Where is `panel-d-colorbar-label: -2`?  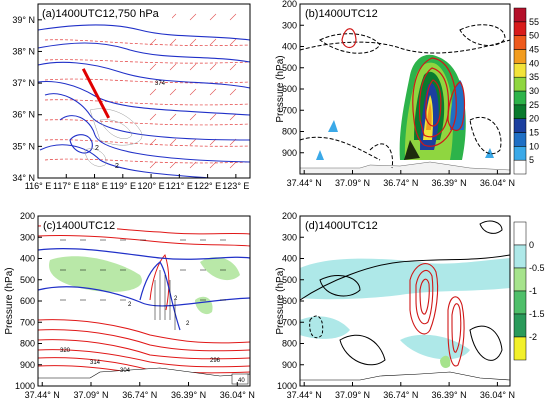 panel-d-colorbar-label: -2 is located at coordinates (533, 337).